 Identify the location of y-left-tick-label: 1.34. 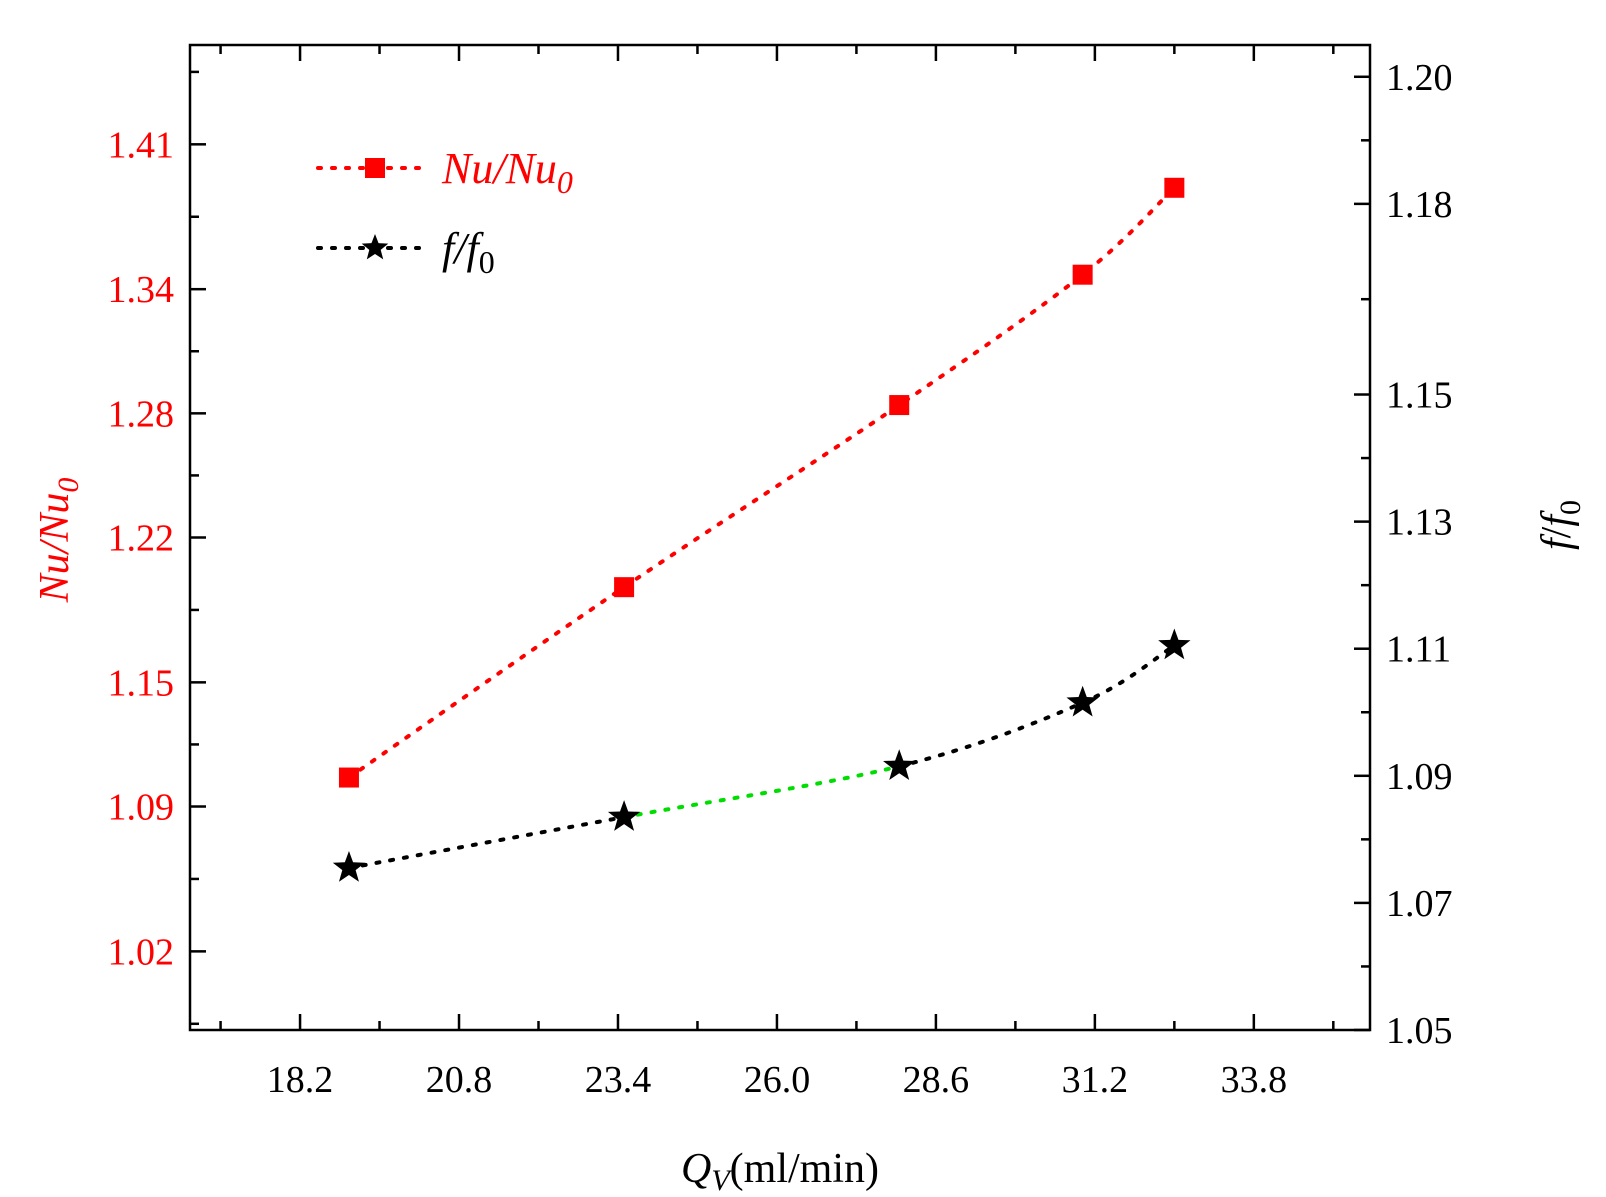
(141, 290).